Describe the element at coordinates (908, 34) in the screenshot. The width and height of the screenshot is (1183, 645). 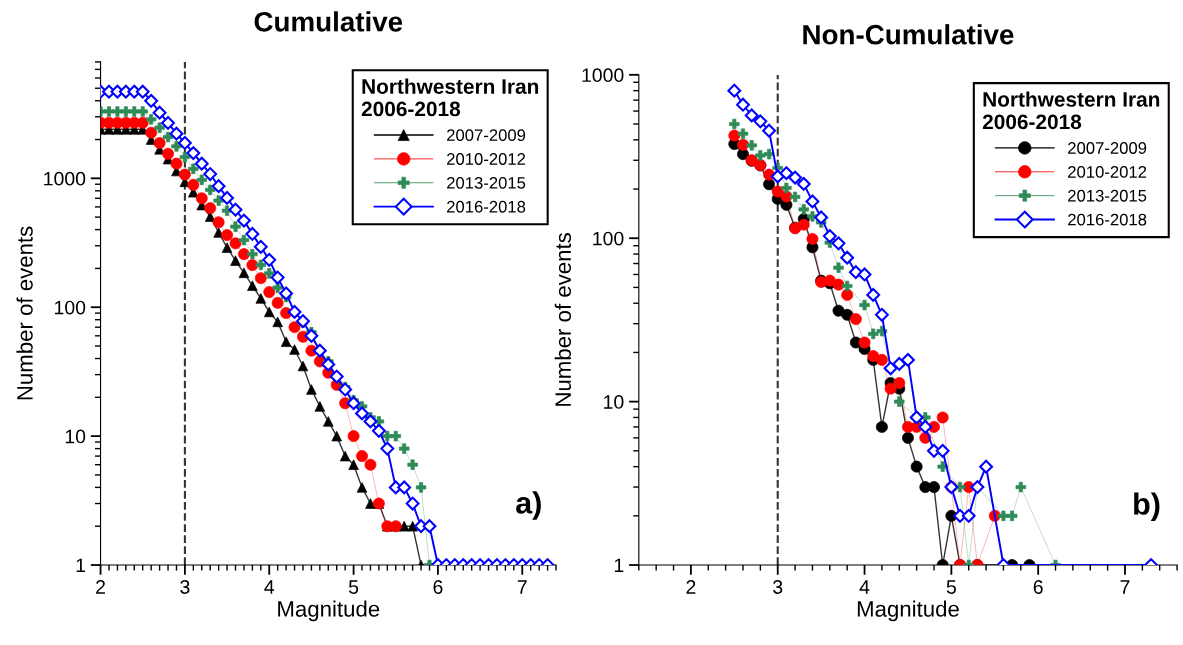
I see `chart-title: Non-Cumulative` at that location.